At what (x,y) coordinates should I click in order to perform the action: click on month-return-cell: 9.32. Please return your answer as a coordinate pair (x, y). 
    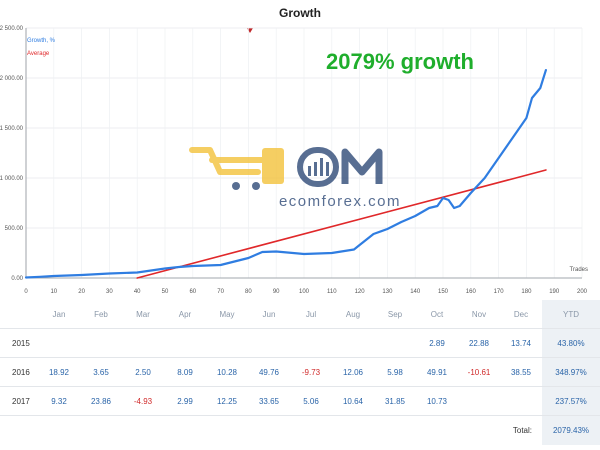
    Looking at the image, I should click on (59, 401).